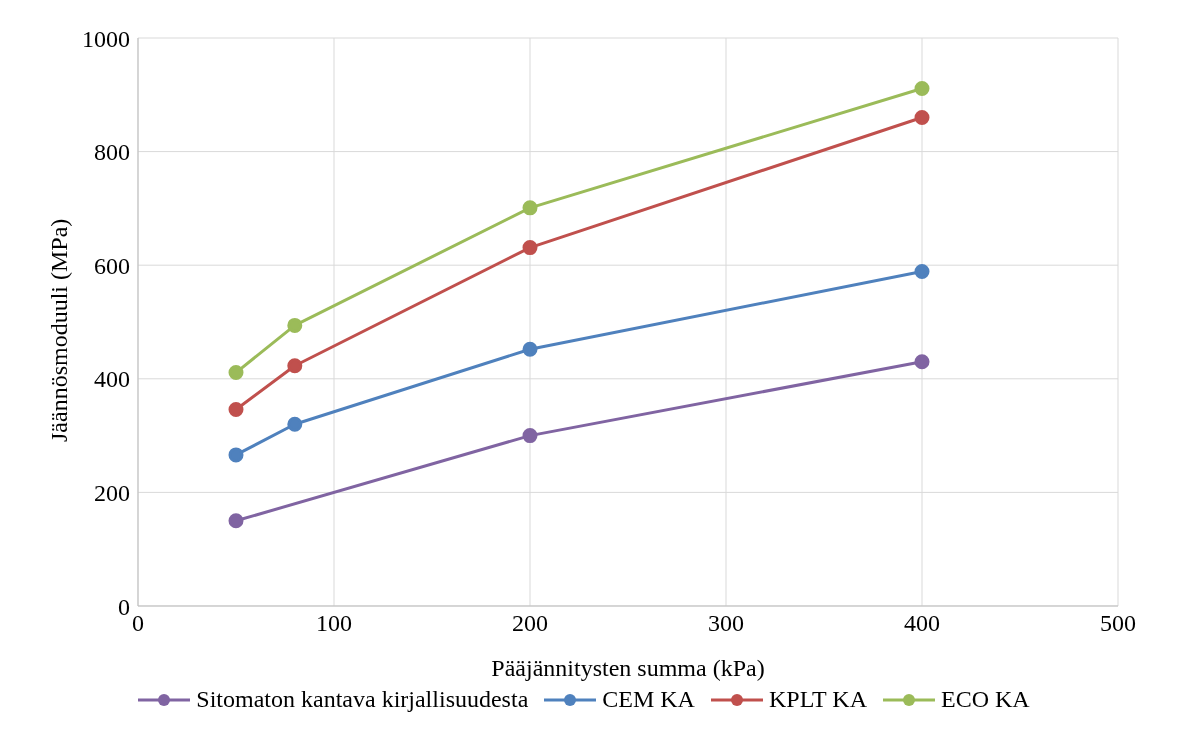 Image resolution: width=1179 pixels, height=742 pixels. What do you see at coordinates (817, 699) in the screenshot?
I see `legend-label: KPLT KA` at bounding box center [817, 699].